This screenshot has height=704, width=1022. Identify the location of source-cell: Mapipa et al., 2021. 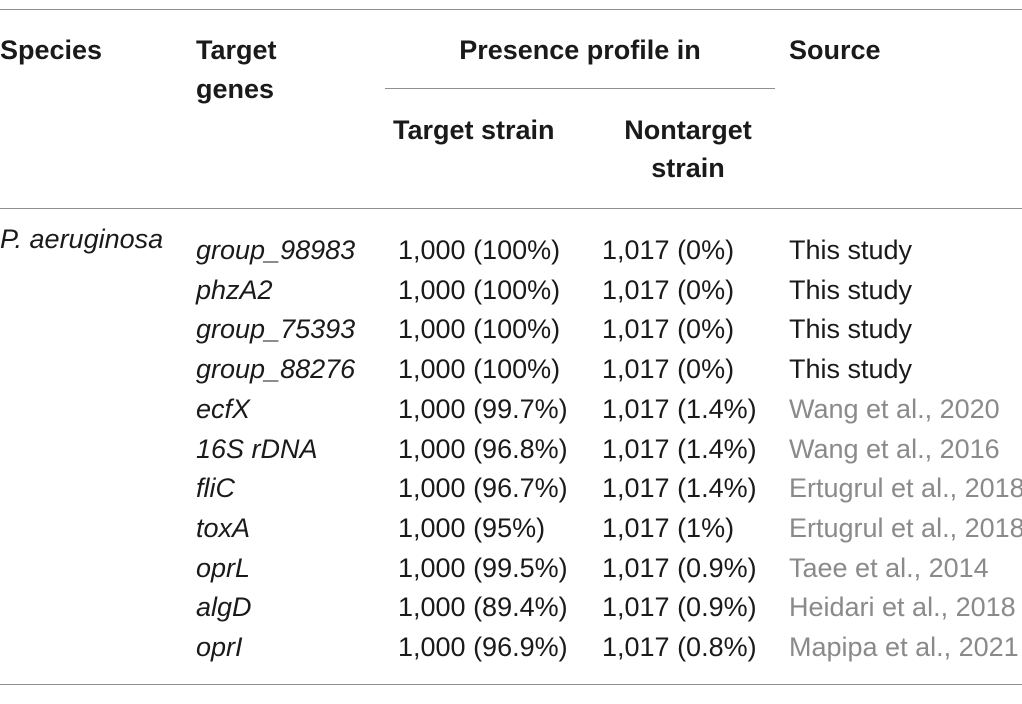
(904, 647).